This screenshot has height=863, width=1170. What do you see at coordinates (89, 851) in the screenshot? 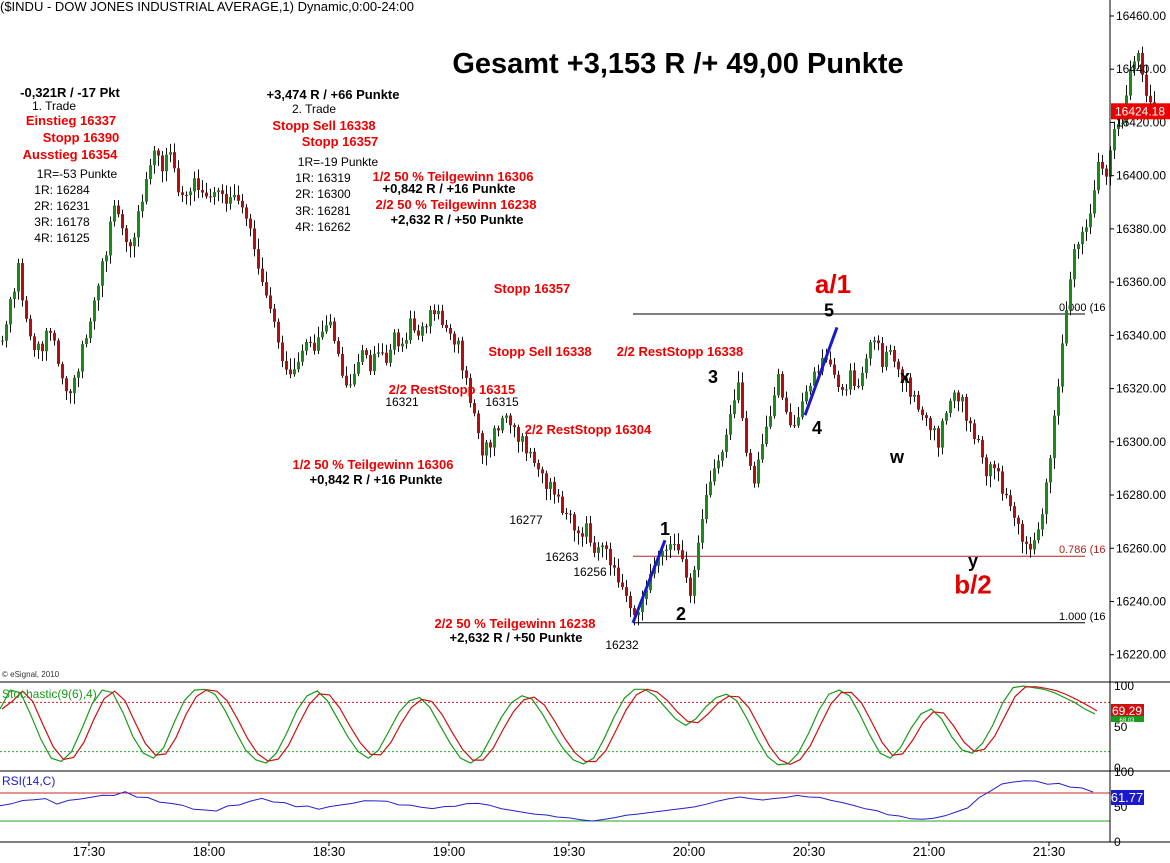
I see `x-tick-label: 17:30` at bounding box center [89, 851].